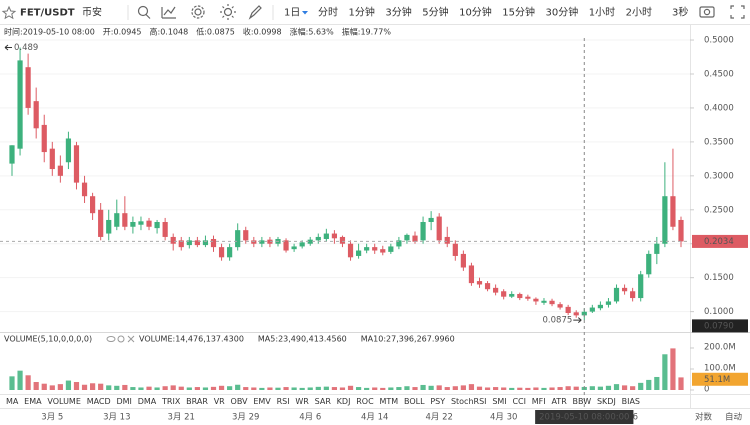  What do you see at coordinates (519, 401) in the screenshot?
I see `indicator-button: CCI` at bounding box center [519, 401].